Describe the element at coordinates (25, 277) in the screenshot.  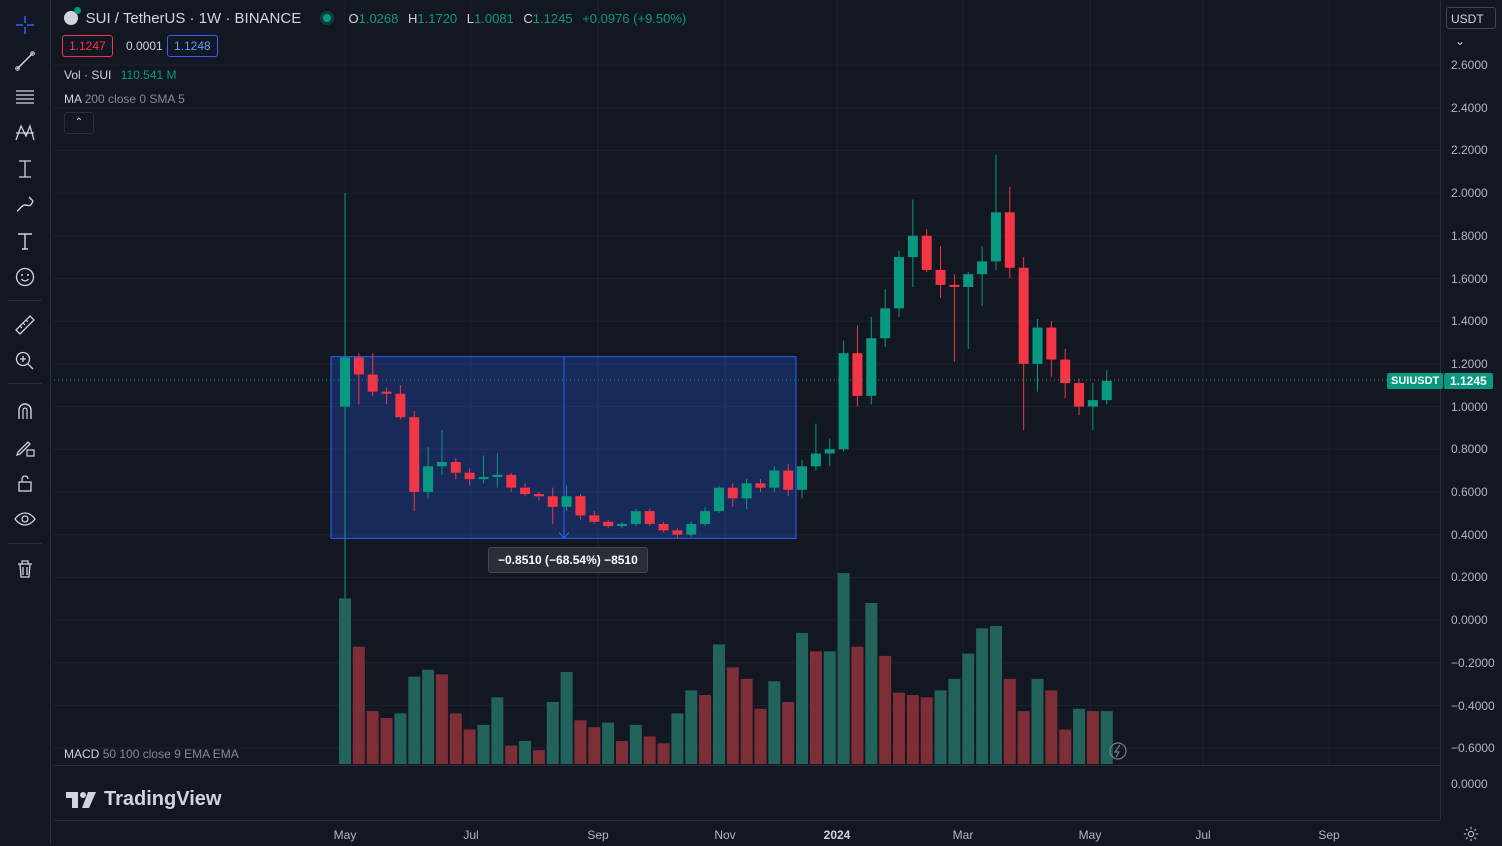
I see `emoji-icon` at that location.